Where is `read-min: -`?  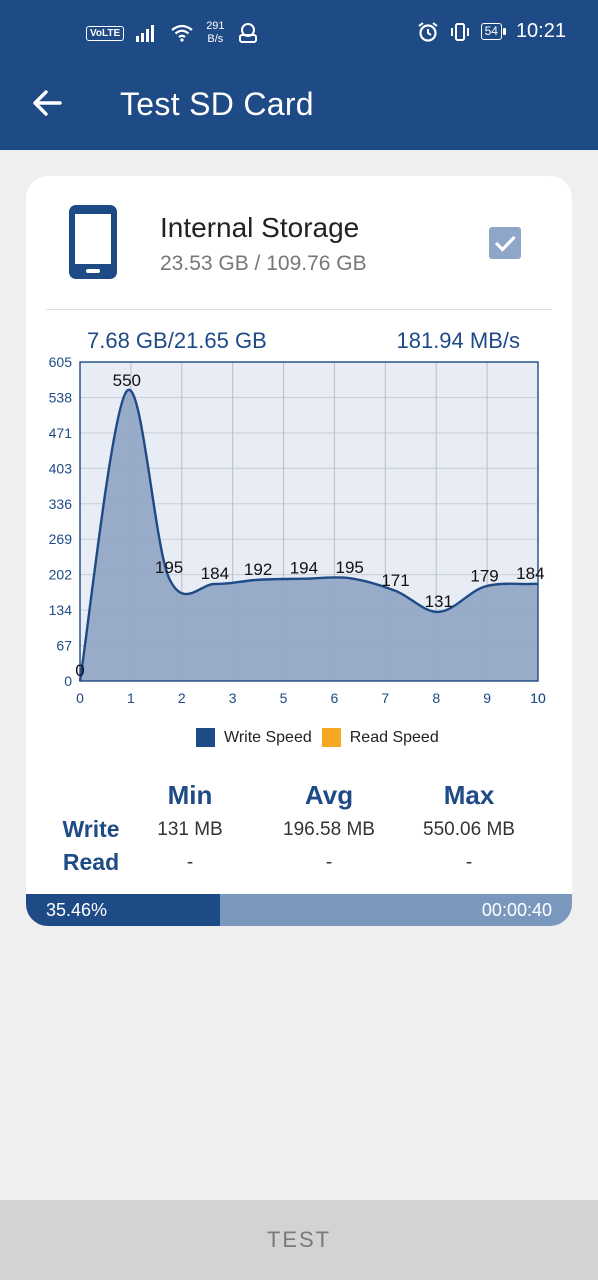 read-min: - is located at coordinates (190, 862).